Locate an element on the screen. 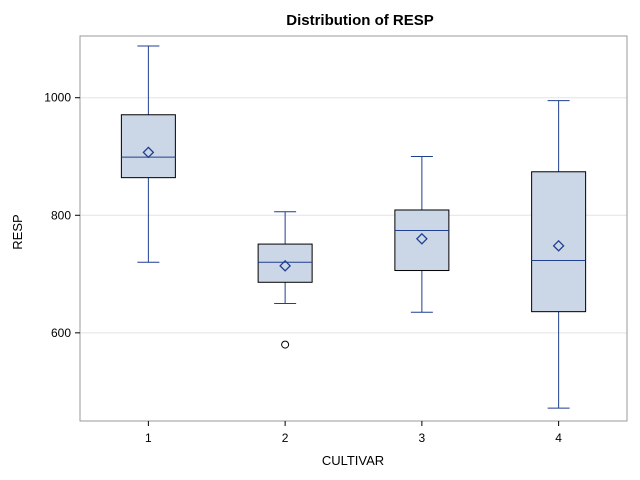 The width and height of the screenshot is (640, 480). chart-title: Distribution of RESP is located at coordinates (360, 20).